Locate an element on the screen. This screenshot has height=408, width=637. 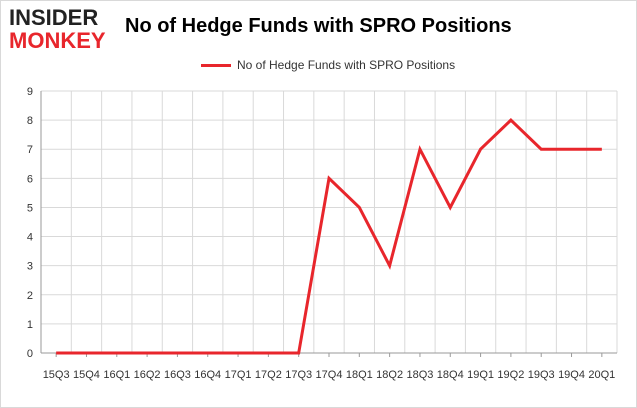
y-tick-label: 5 is located at coordinates (30, 208).